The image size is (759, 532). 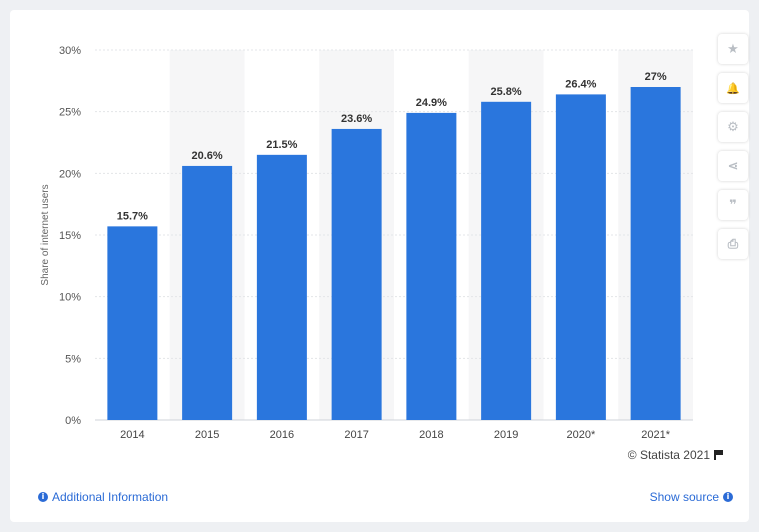 What do you see at coordinates (431, 435) in the screenshot?
I see `x-tick-label: 2018` at bounding box center [431, 435].